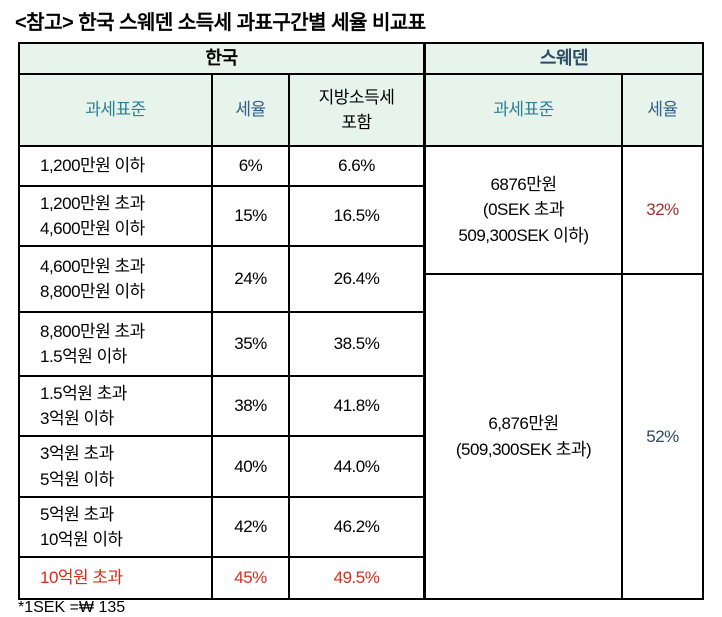 Image resolution: width=722 pixels, height=617 pixels. I want to click on page-title: <참고> 한국 스웨덴 소득세 과표구간별 세율 비교표, so click(220, 23).